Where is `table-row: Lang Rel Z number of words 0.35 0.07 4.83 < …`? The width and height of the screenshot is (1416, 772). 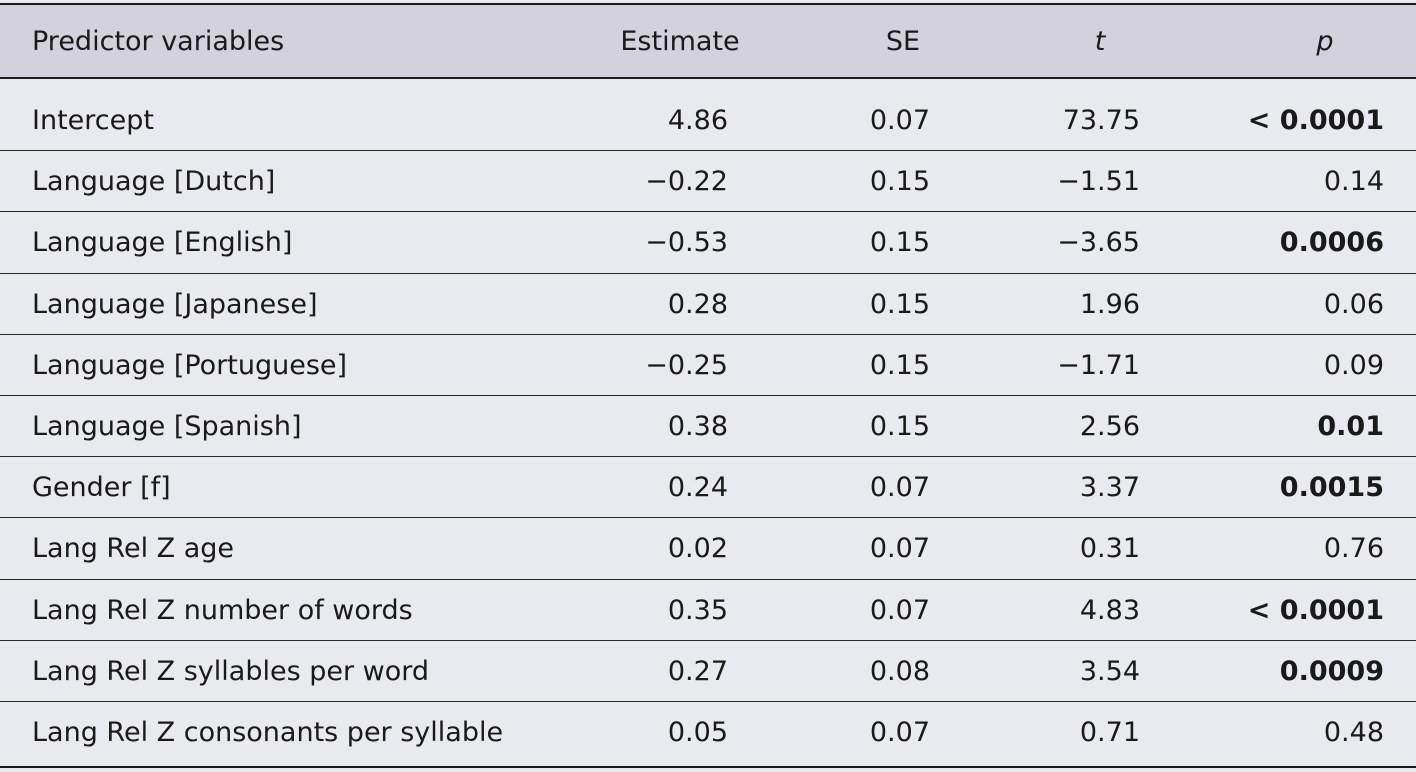 table-row: Lang Rel Z number of words 0.35 0.07 4.83 < … is located at coordinates (708, 610).